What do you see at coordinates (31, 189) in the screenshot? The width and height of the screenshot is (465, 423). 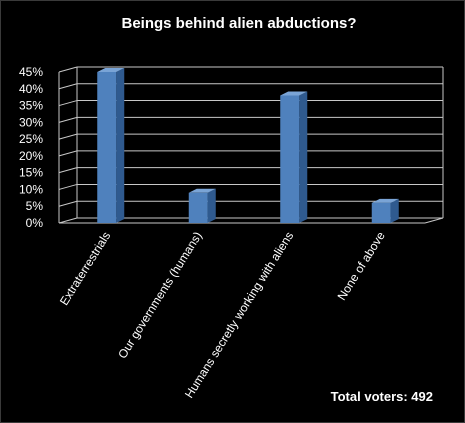 I see `y-tick-label: 10%` at bounding box center [31, 189].